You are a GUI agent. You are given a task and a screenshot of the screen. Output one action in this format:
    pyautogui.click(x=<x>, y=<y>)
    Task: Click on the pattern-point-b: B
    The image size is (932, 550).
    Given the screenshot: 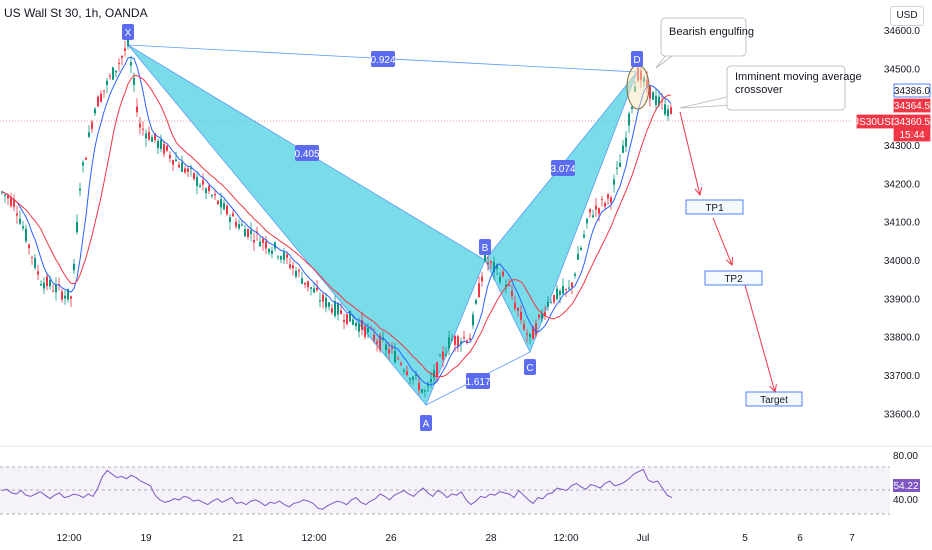 What is the action you would take?
    pyautogui.click(x=485, y=247)
    